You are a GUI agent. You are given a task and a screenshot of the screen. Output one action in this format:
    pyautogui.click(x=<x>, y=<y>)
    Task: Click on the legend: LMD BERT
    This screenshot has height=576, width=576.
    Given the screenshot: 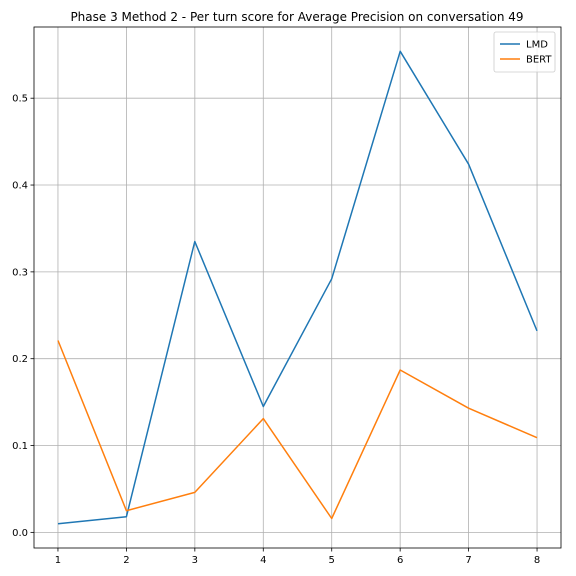 What is the action you would take?
    pyautogui.click(x=524, y=52)
    